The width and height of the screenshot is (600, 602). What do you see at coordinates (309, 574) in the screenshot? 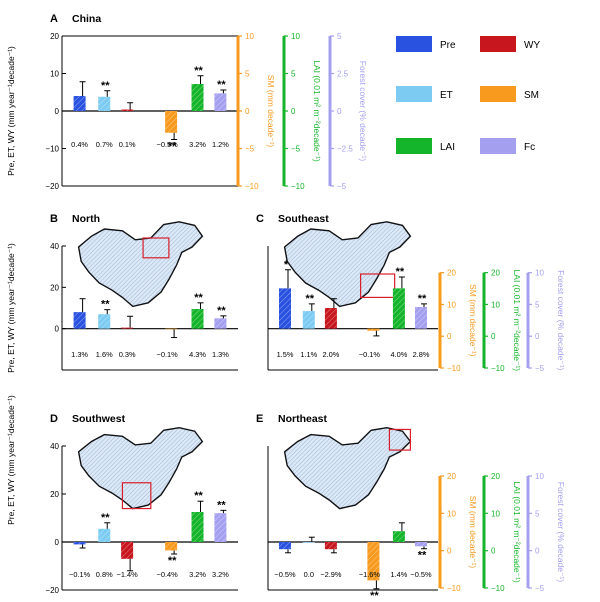
I see `percent-label-et: 0.0` at bounding box center [309, 574].